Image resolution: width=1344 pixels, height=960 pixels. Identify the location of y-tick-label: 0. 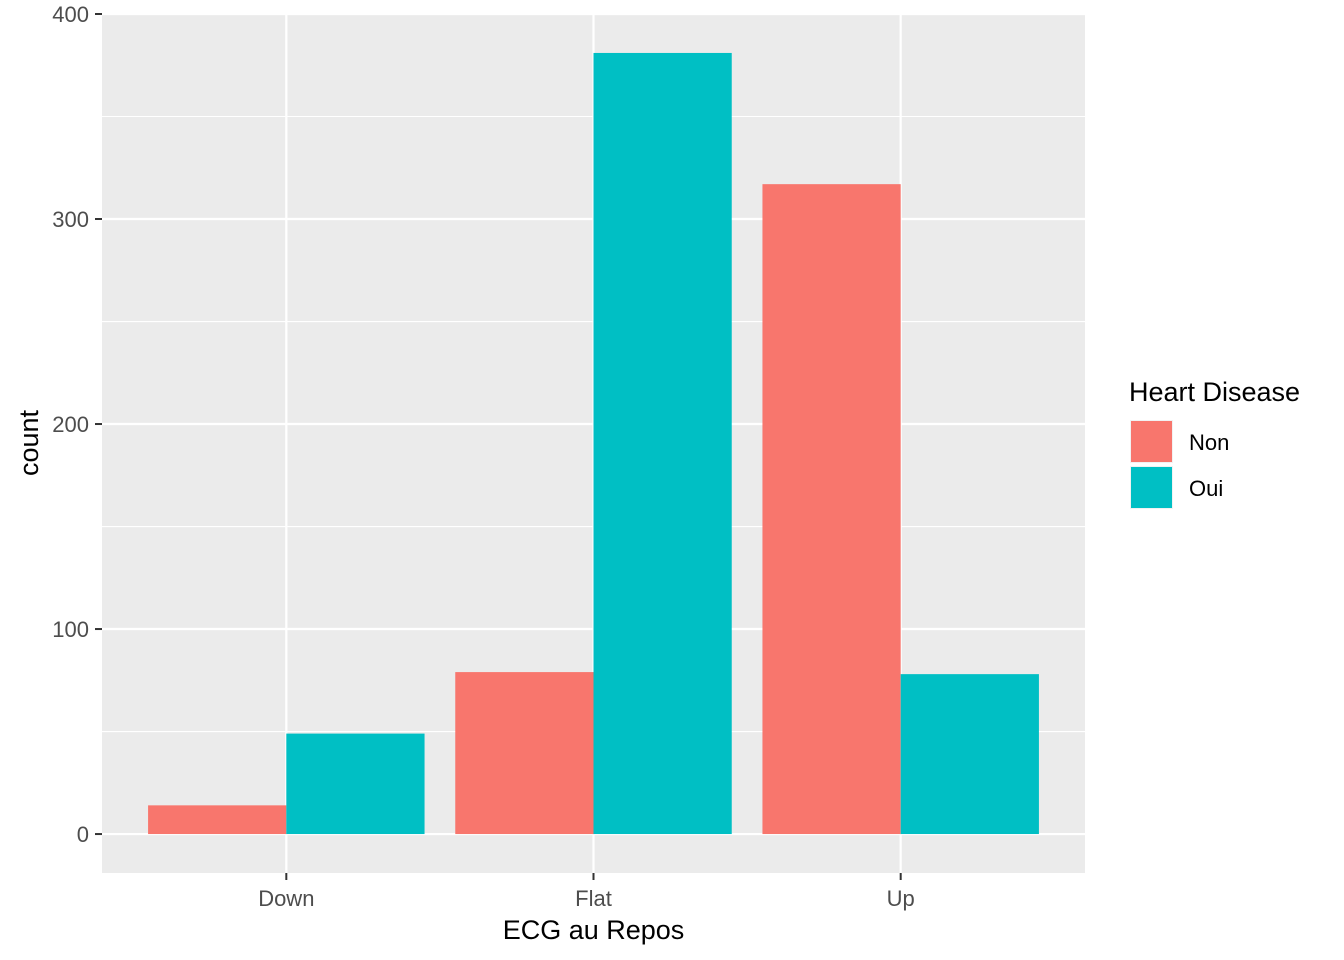
(83, 834).